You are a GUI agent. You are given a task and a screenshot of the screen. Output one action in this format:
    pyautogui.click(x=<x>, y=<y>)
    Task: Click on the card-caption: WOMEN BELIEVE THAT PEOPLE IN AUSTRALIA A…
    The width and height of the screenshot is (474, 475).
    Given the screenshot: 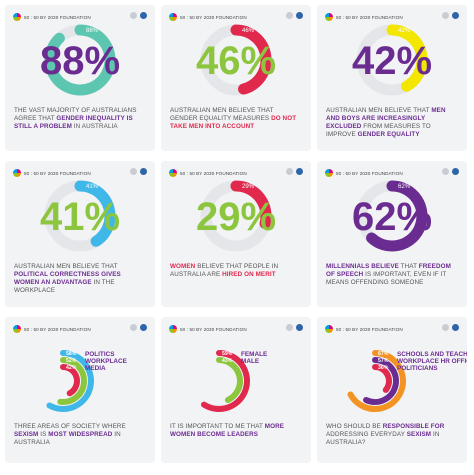 What is the action you would take?
    pyautogui.click(x=236, y=271)
    